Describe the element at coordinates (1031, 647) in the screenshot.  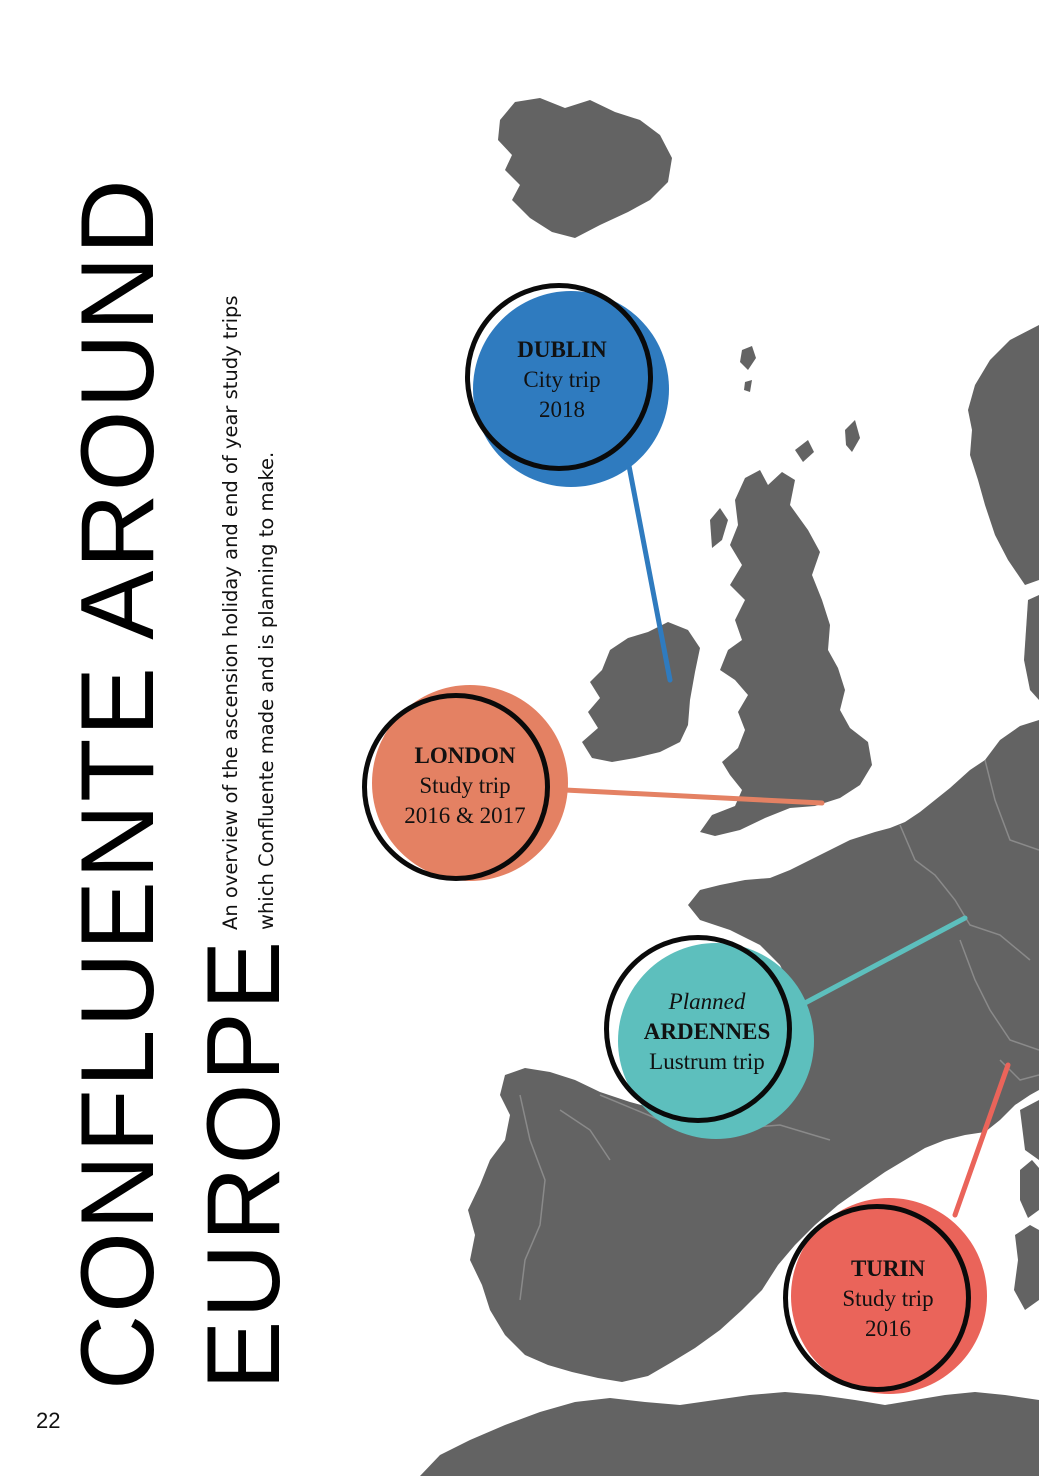
I see `scandinavia-south` at that location.